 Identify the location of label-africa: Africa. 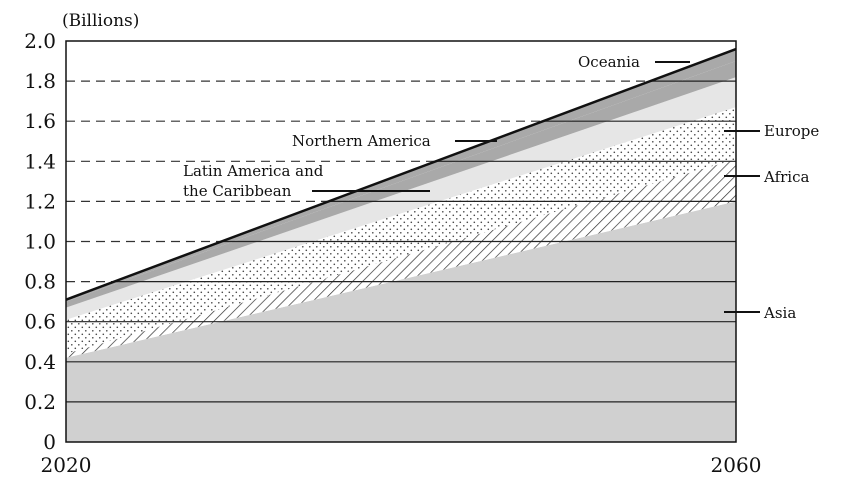
(786, 177).